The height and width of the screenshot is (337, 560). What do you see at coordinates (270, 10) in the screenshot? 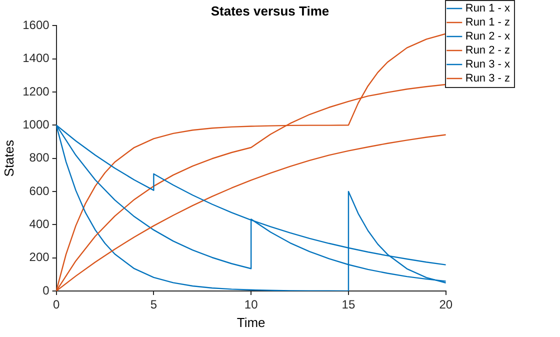
I see `chart-title: States versus Time` at bounding box center [270, 10].